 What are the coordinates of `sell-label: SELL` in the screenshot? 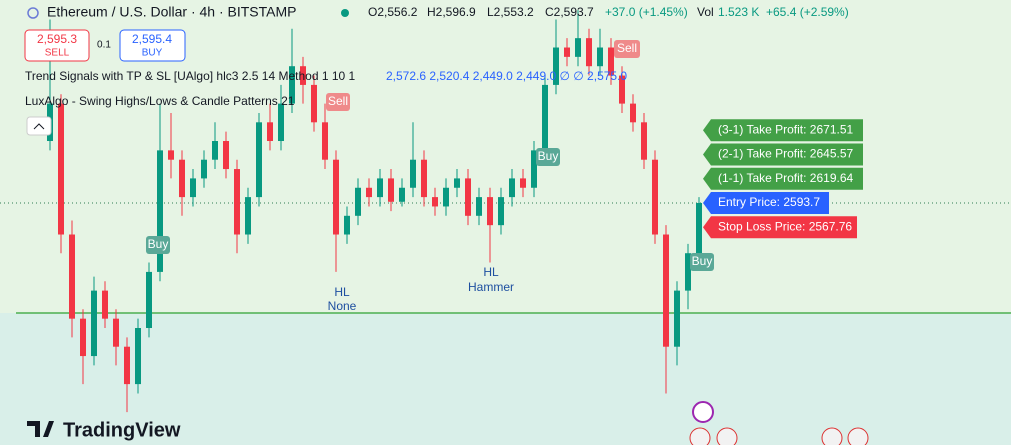 It's located at (57, 53).